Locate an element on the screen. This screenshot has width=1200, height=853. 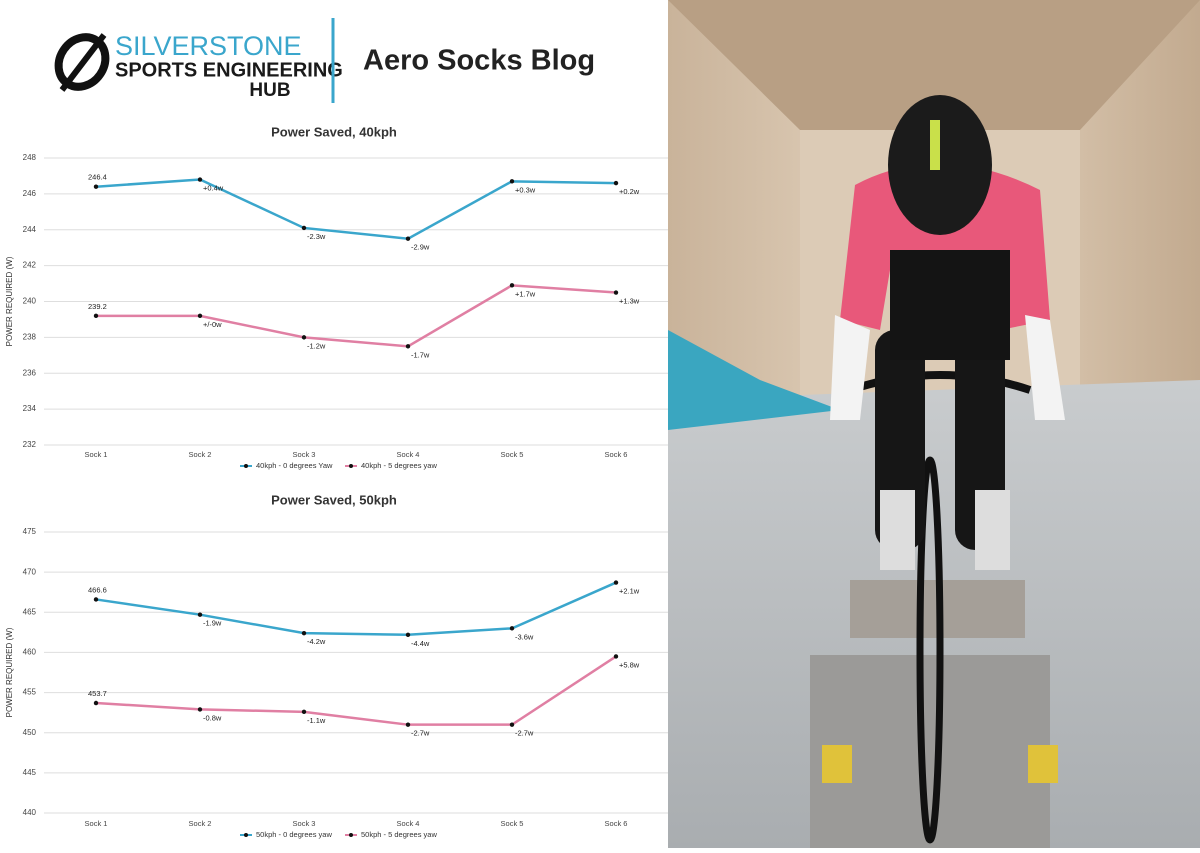
y-tick-label: 455 is located at coordinates (30, 692).